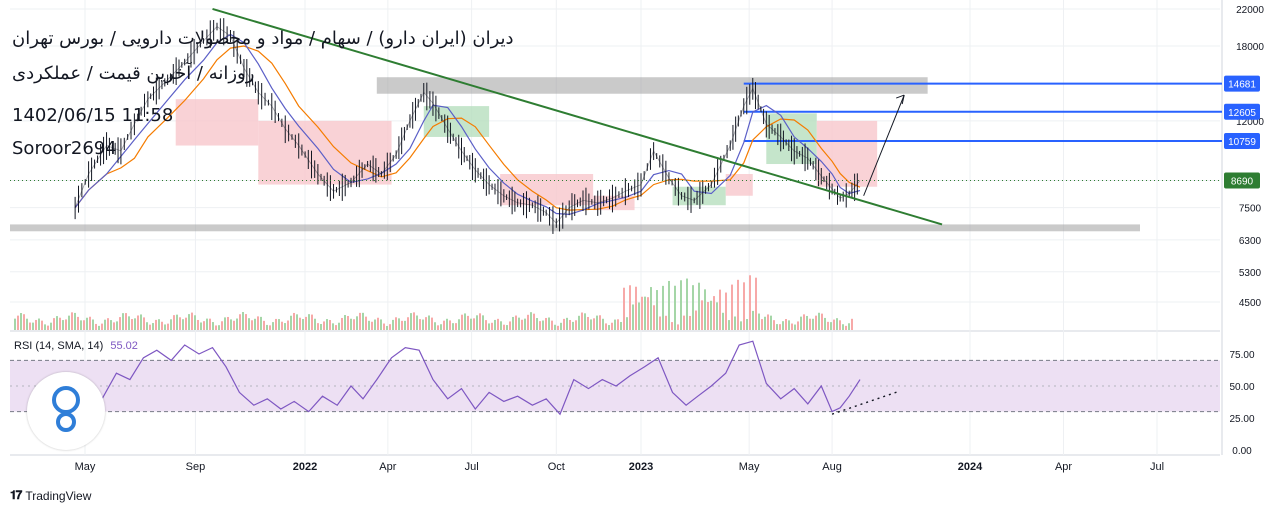  Describe the element at coordinates (456, 121) in the screenshot. I see `cloud-segment` at that location.